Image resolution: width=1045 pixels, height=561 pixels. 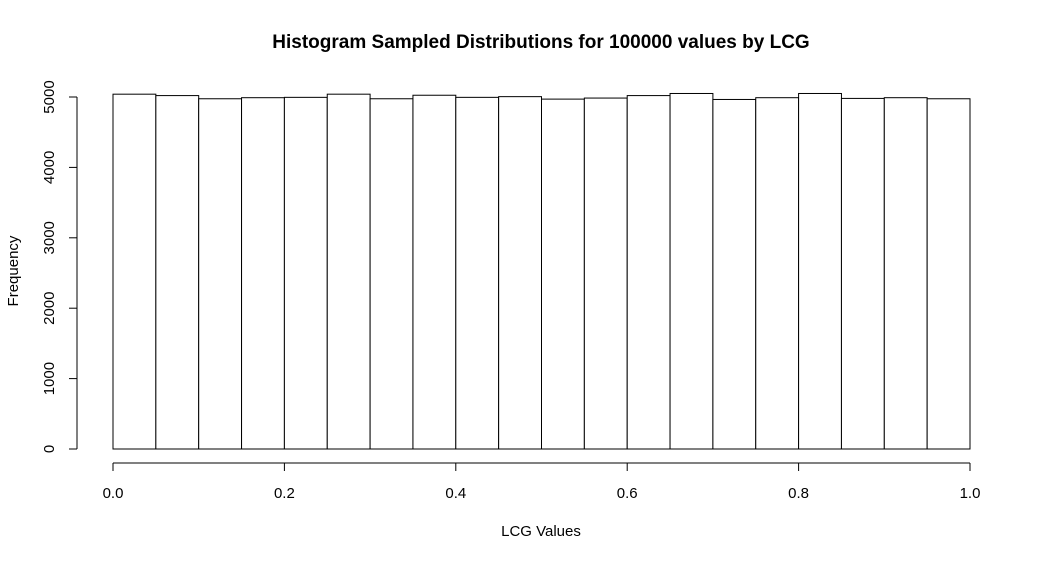 I want to click on x-tick-label: 0.4, so click(x=455, y=493).